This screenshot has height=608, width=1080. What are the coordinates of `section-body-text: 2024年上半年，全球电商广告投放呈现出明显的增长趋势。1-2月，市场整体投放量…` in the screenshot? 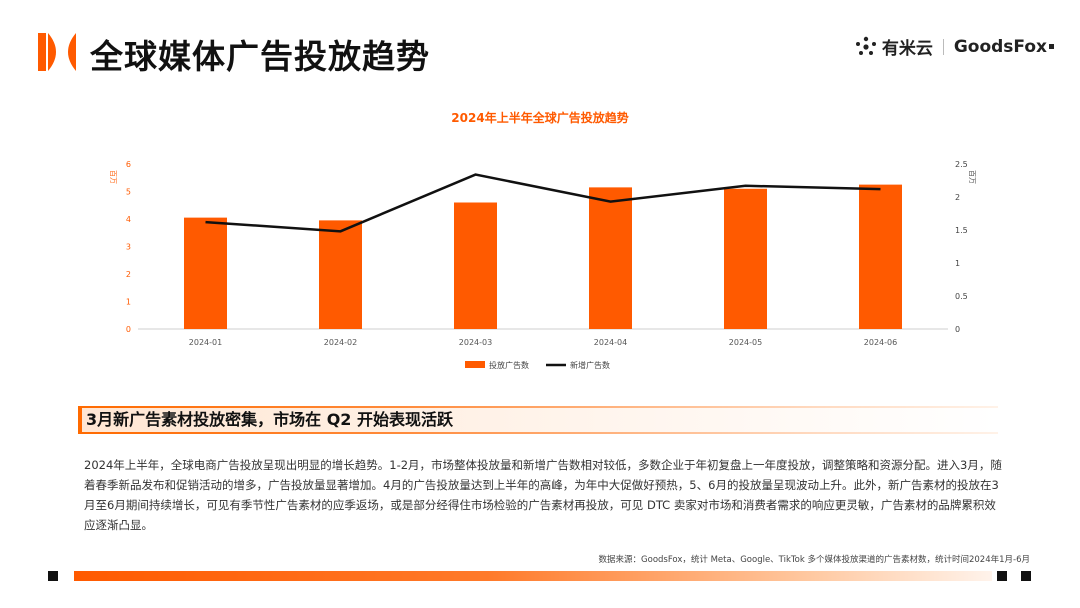 It's located at (543, 495).